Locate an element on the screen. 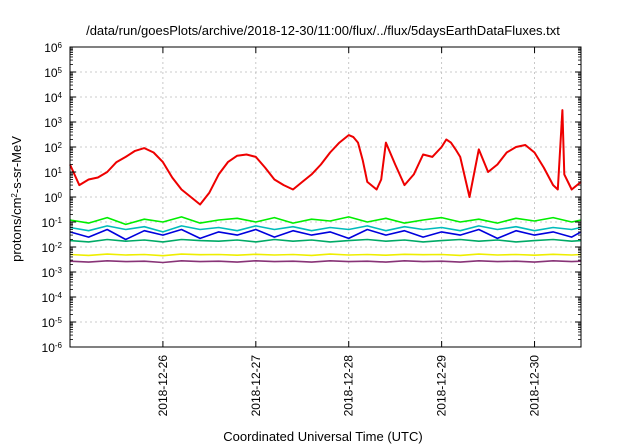  y-tick-label: 10⁻³ is located at coordinates (52, 273).